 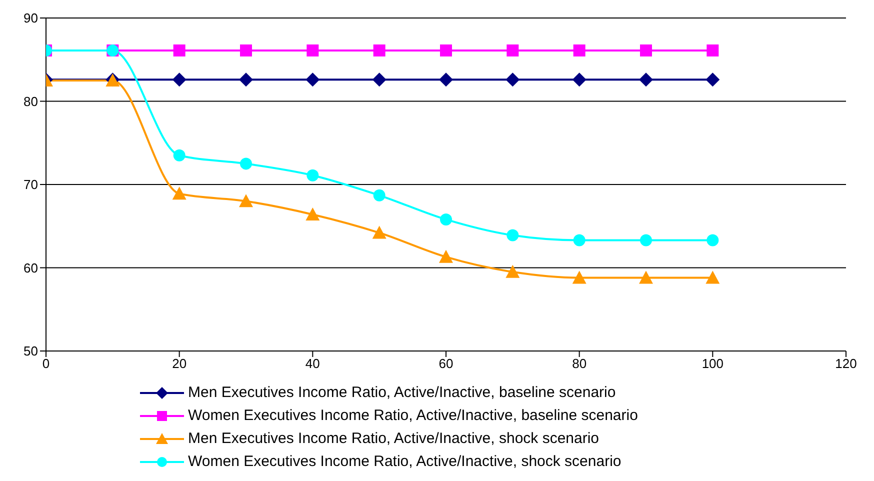 I want to click on x-tick-label: 60, so click(x=446, y=364).